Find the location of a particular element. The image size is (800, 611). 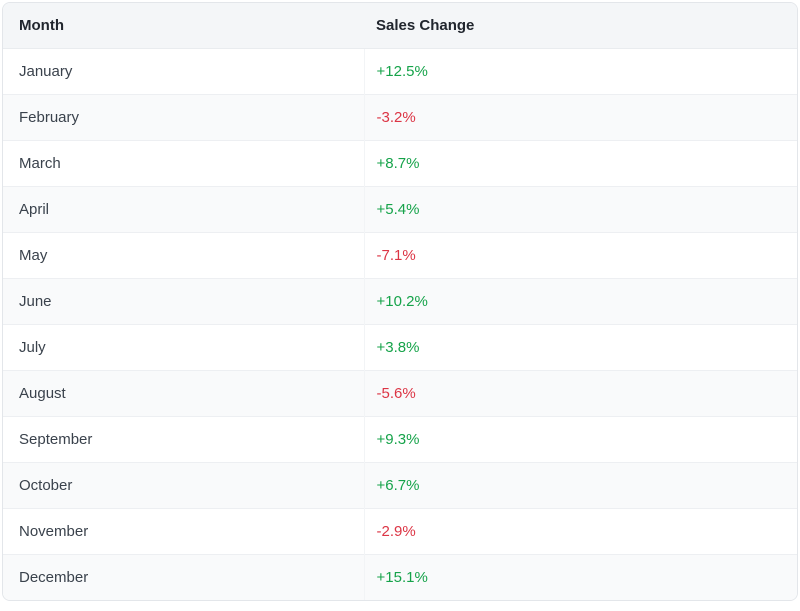

month-cell: January is located at coordinates (183, 71).